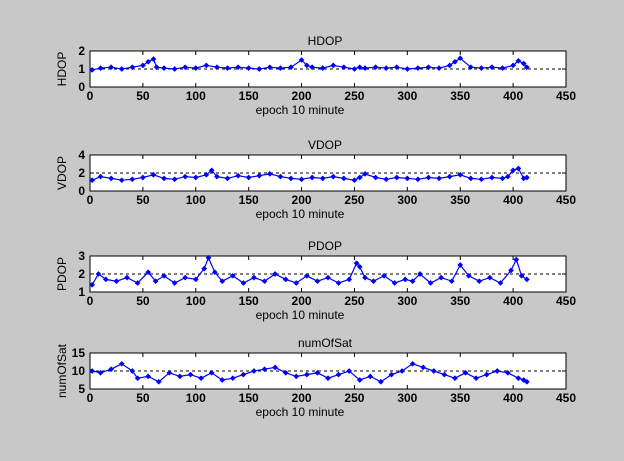 The image size is (624, 461). What do you see at coordinates (325, 145) in the screenshot?
I see `subplot-title: VDOP` at bounding box center [325, 145].